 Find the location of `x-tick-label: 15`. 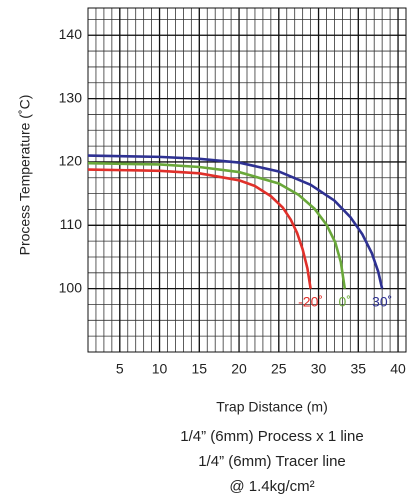

x-tick-label: 15 is located at coordinates (200, 369).